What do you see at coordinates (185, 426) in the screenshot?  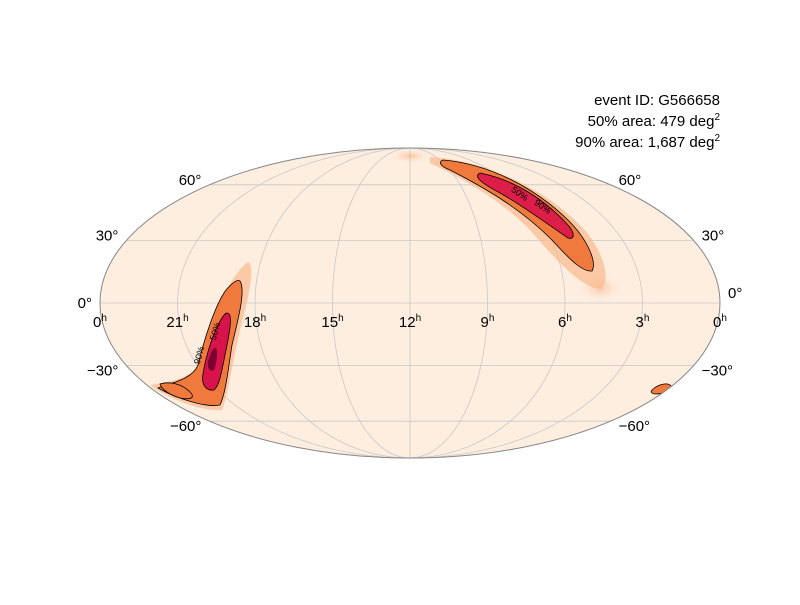 I see `dec-tick-label-left: −60°` at bounding box center [185, 426].